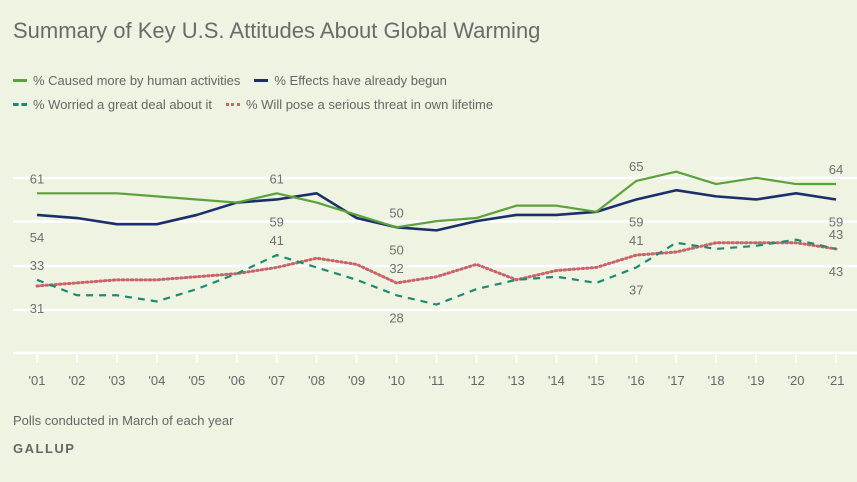 The width and height of the screenshot is (857, 482). I want to click on data-label: 37, so click(636, 289).